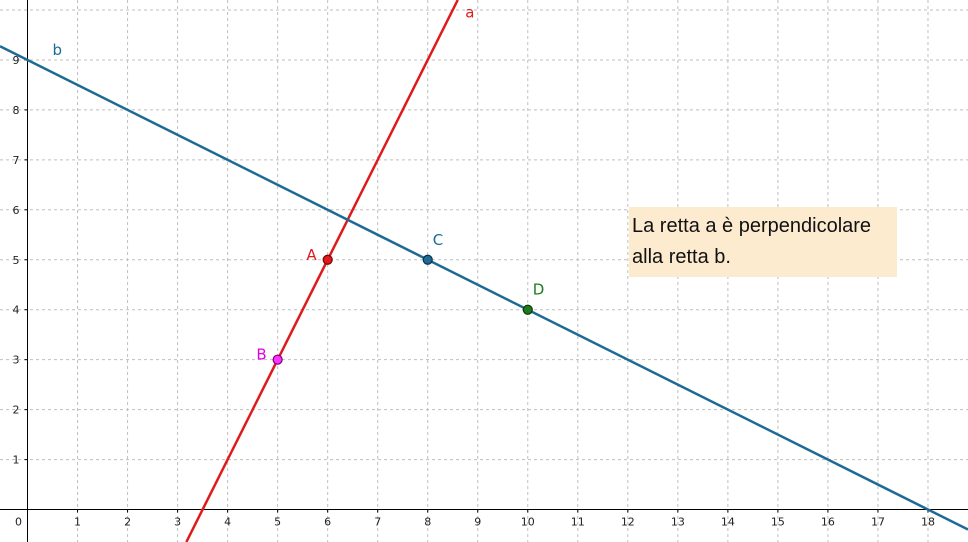  What do you see at coordinates (628, 522) in the screenshot?
I see `x-tick-label: 12` at bounding box center [628, 522].